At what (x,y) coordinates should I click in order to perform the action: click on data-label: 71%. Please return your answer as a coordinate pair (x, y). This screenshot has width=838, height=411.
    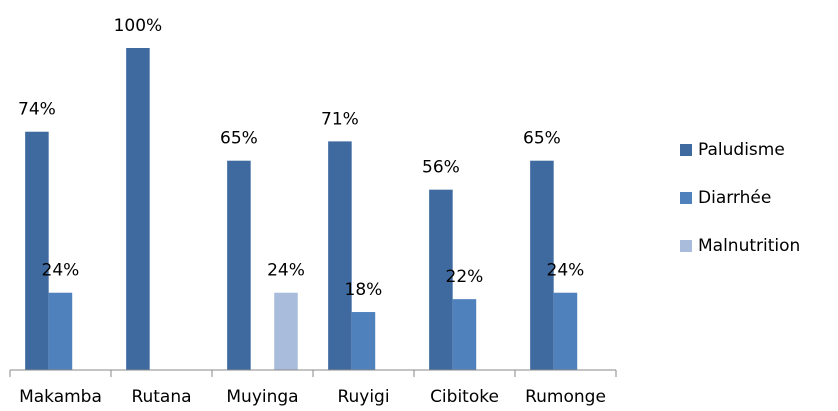
    Looking at the image, I should click on (340, 119).